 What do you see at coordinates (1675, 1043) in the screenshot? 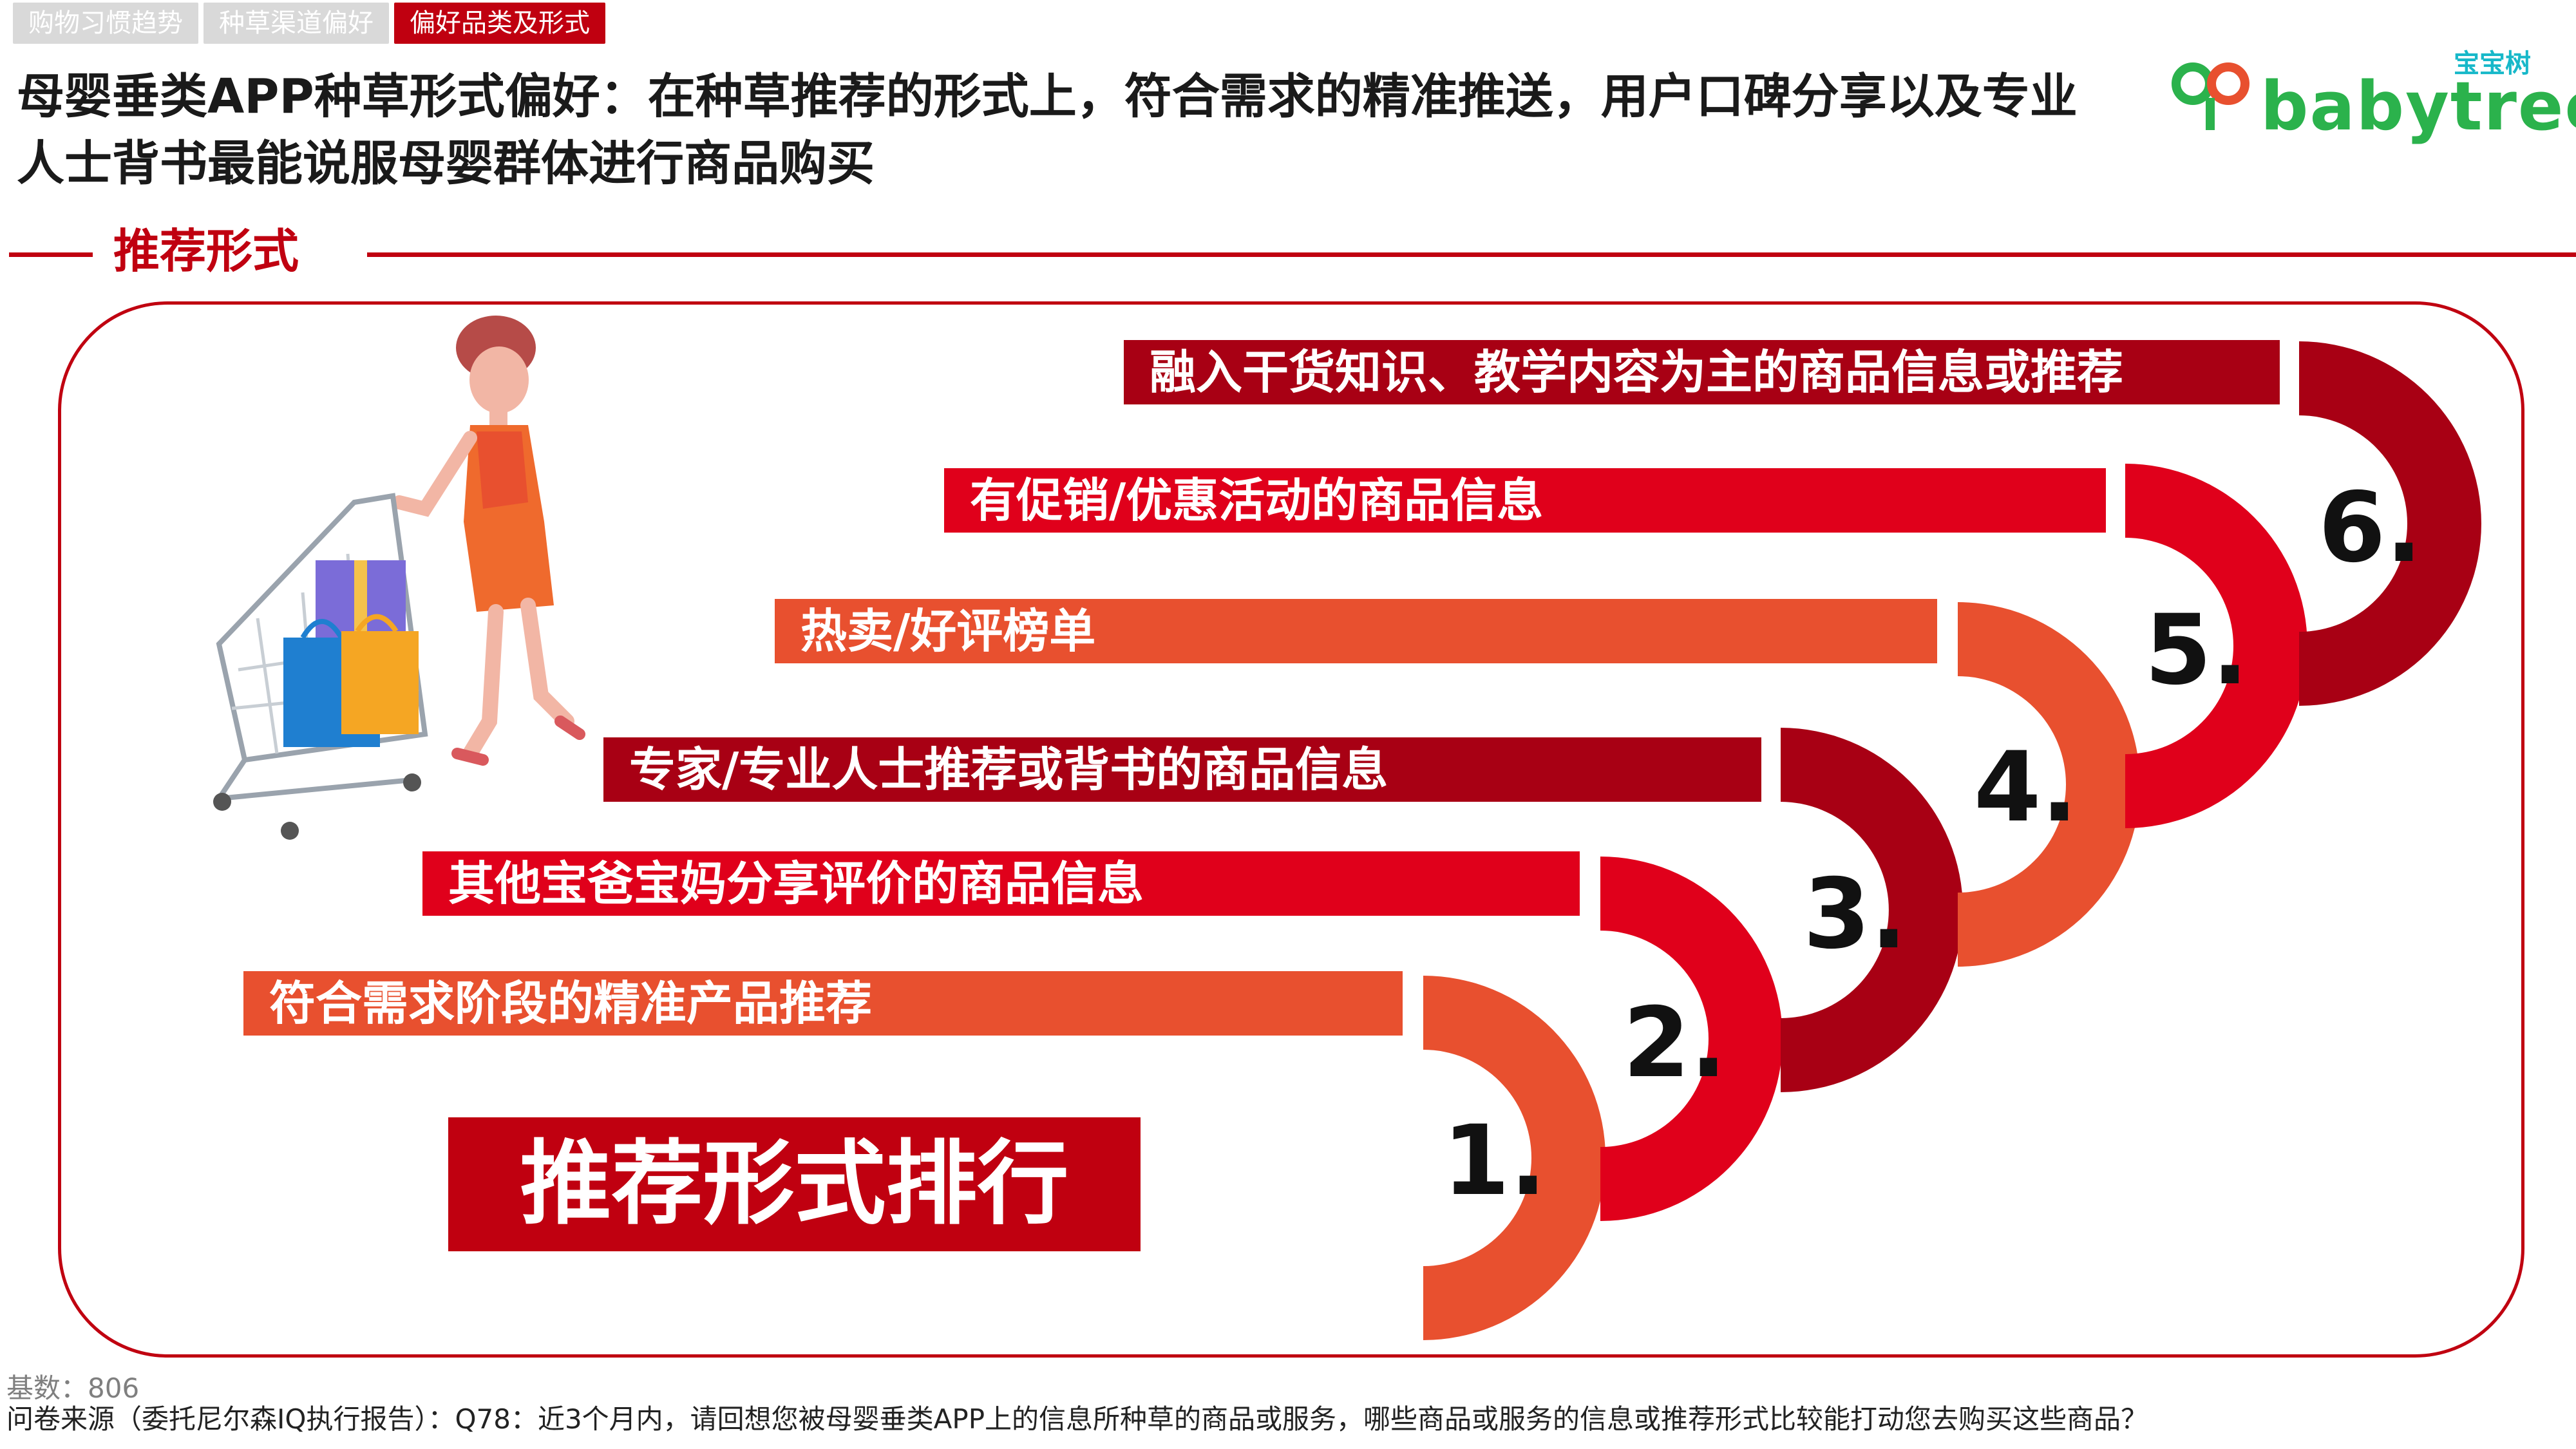
I see `rank-number-2: 2.` at bounding box center [1675, 1043].